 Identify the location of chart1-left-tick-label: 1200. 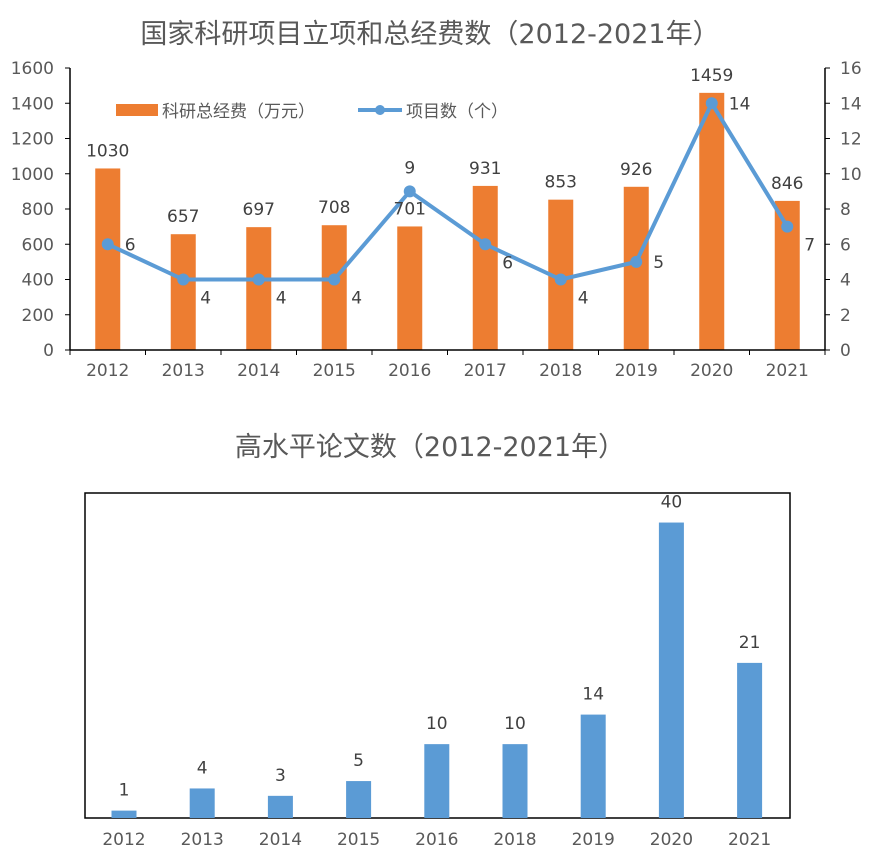
(32, 140).